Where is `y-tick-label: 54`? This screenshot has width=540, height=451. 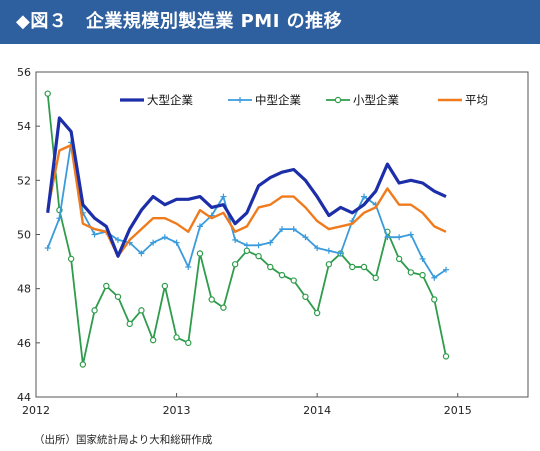
y-tick-label: 54 is located at coordinates (24, 126).